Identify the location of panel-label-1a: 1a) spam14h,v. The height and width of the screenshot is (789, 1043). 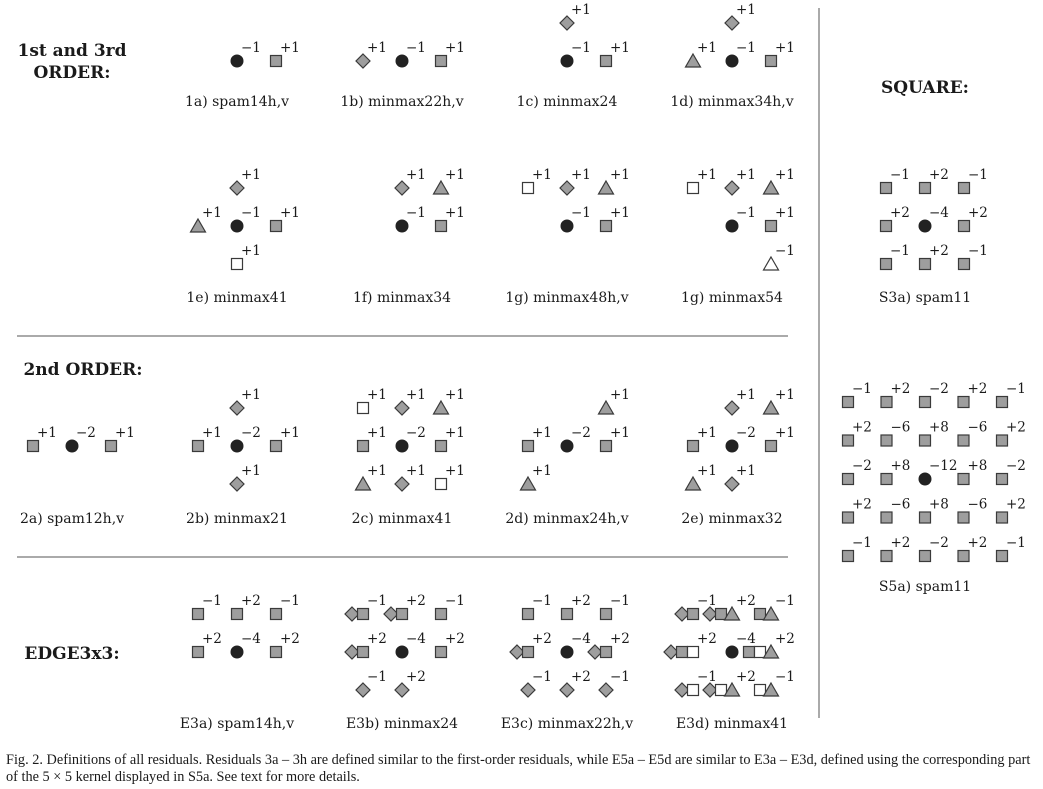
(237, 102).